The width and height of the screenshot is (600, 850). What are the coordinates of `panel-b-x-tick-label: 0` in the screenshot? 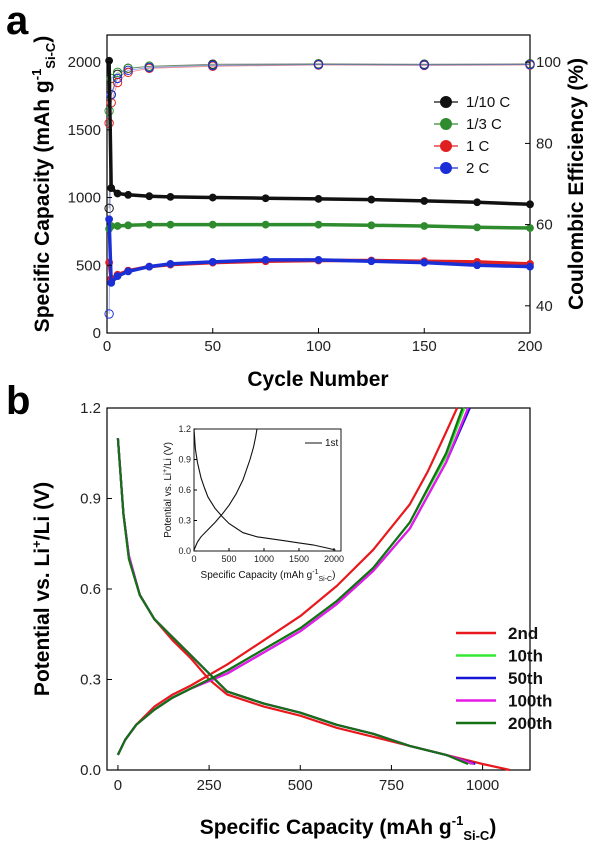 It's located at (118, 785).